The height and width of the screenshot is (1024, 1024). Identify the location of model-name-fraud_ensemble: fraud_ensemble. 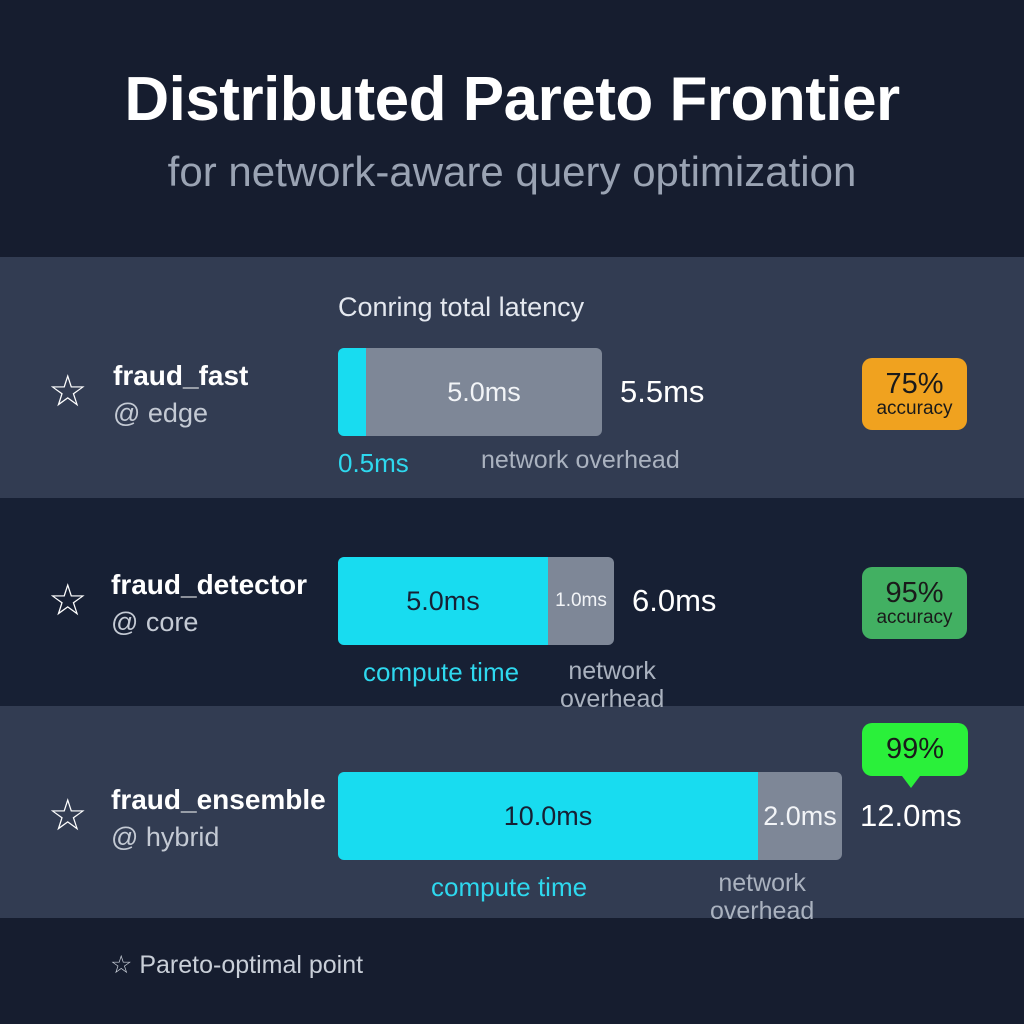
(218, 799).